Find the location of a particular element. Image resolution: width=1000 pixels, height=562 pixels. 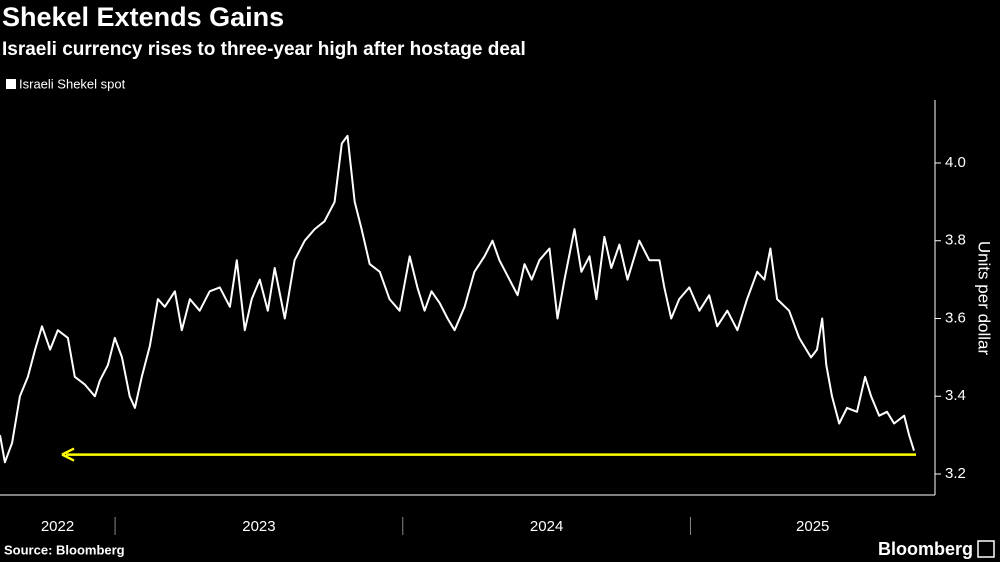

x-tick-label: 2025 is located at coordinates (812, 526).